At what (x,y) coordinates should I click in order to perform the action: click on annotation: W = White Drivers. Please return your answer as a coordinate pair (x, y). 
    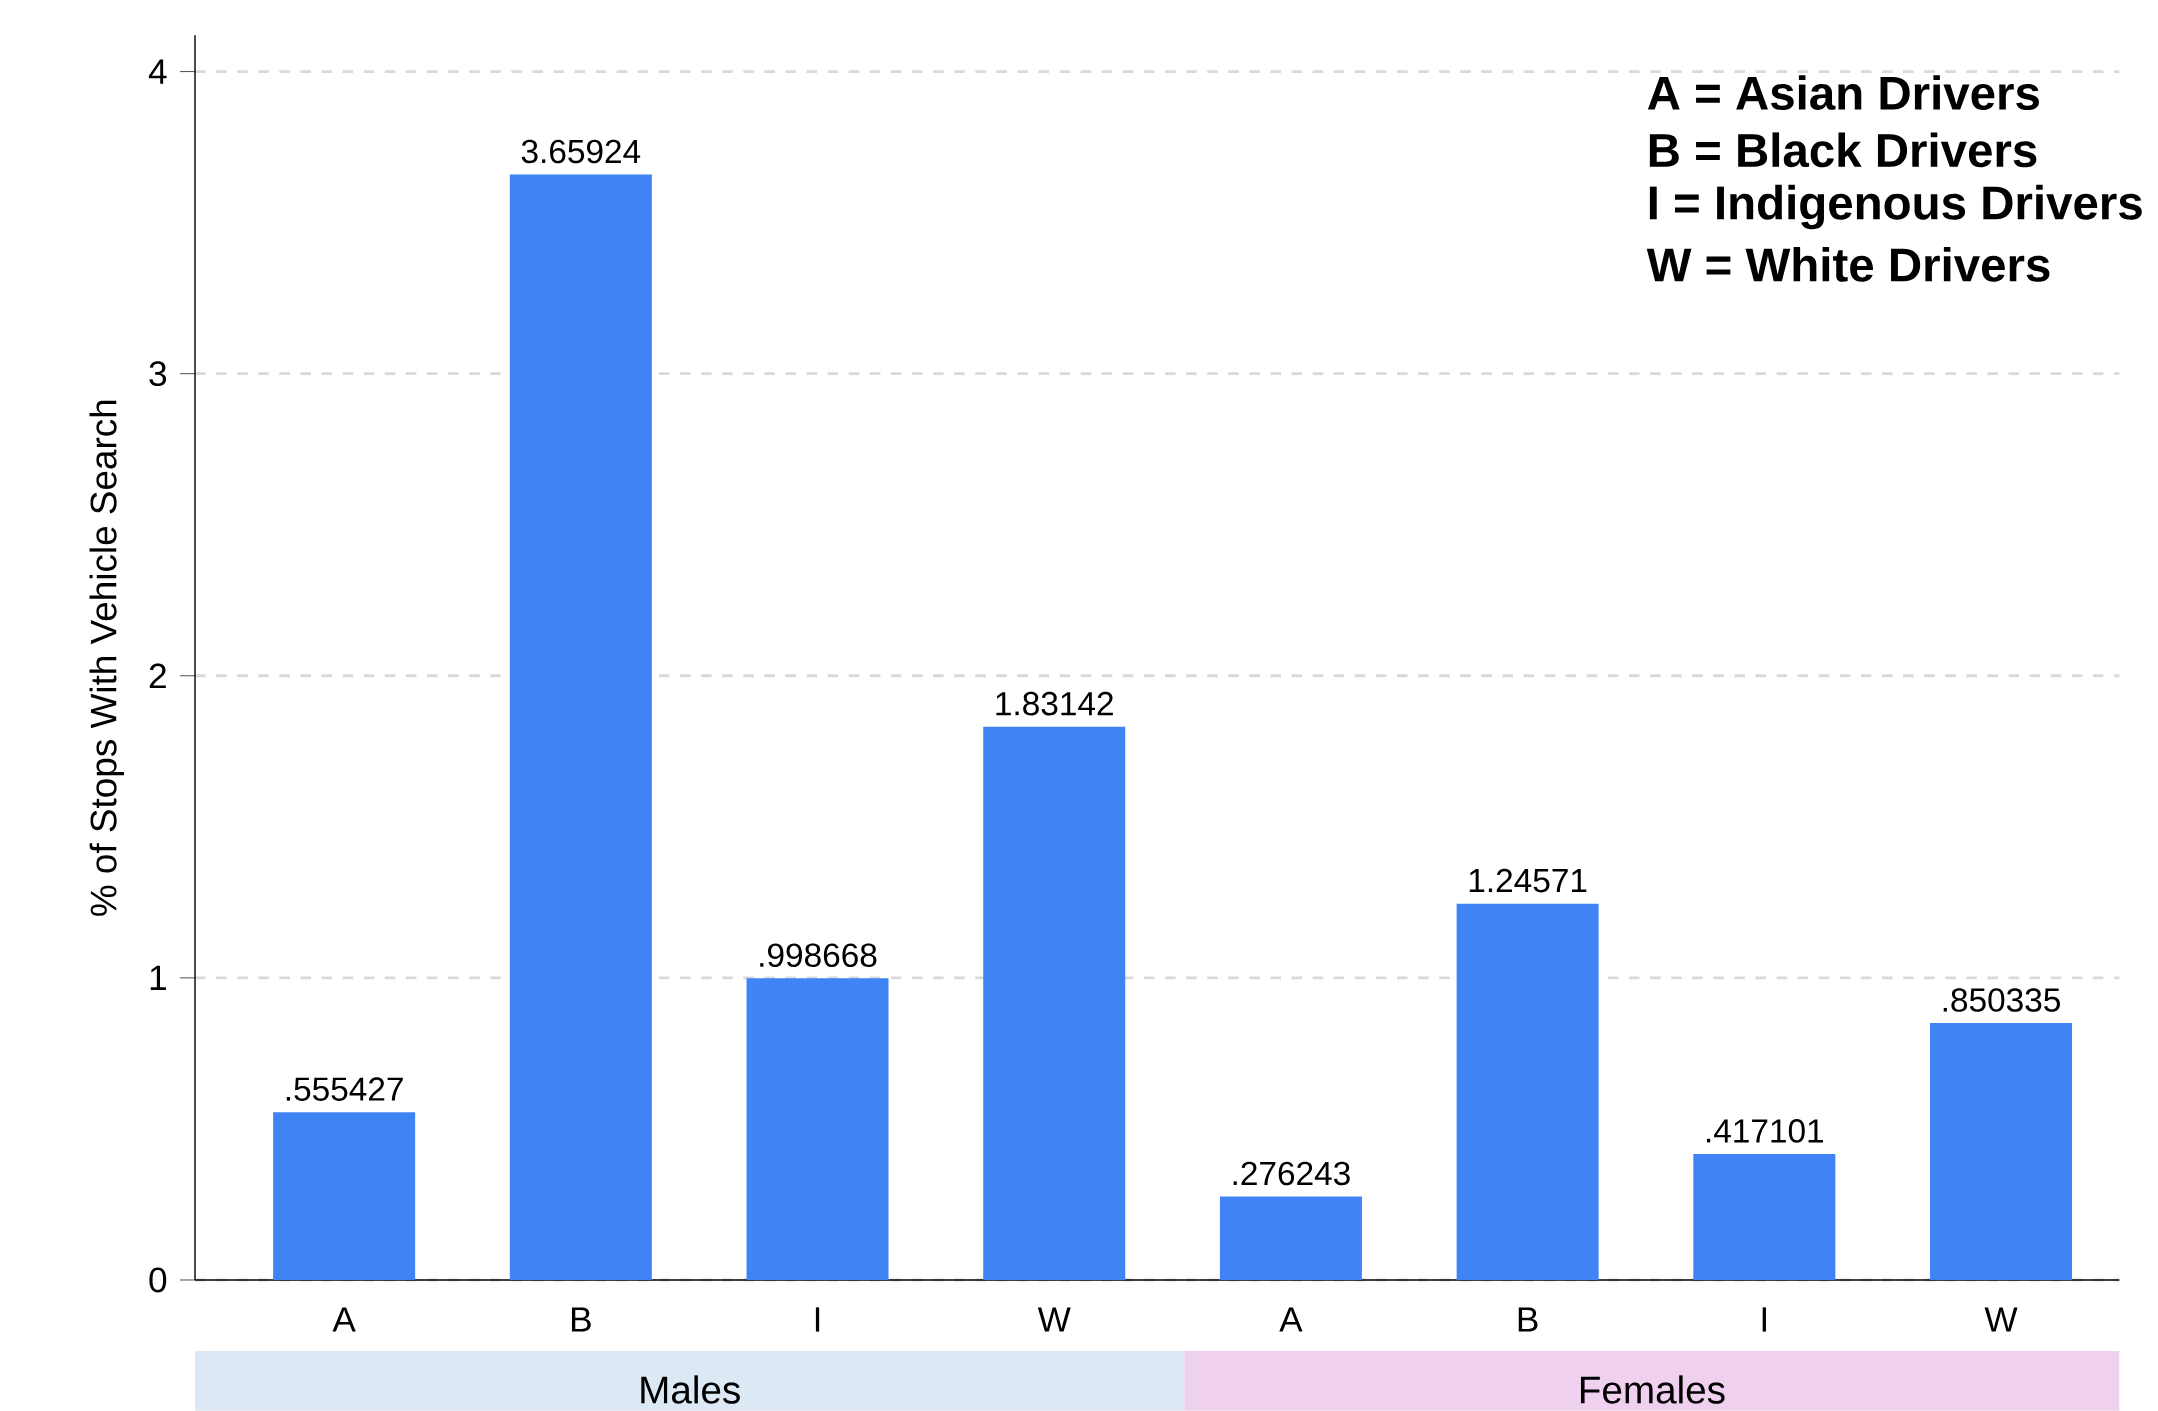
    Looking at the image, I should click on (1848, 264).